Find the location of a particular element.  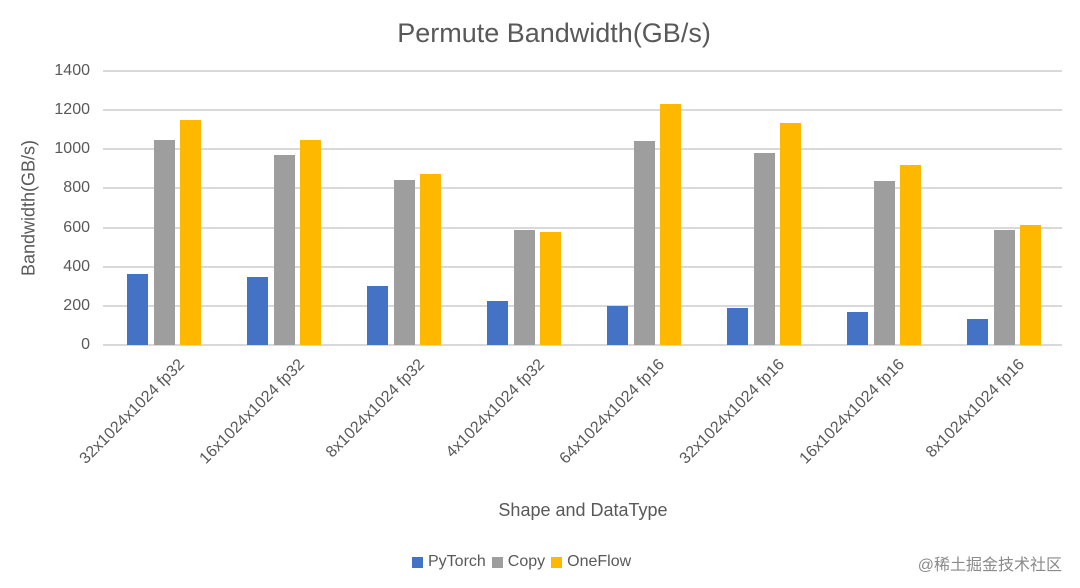

y-tick-label: 1000 is located at coordinates (72, 149).